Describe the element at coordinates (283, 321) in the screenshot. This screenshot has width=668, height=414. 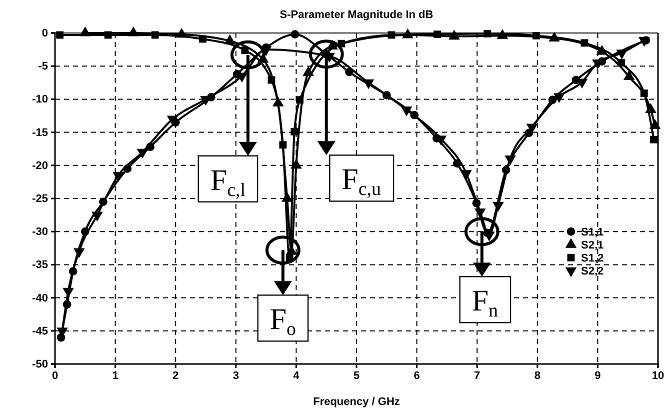
I see `annotation: F$_{o}$` at that location.